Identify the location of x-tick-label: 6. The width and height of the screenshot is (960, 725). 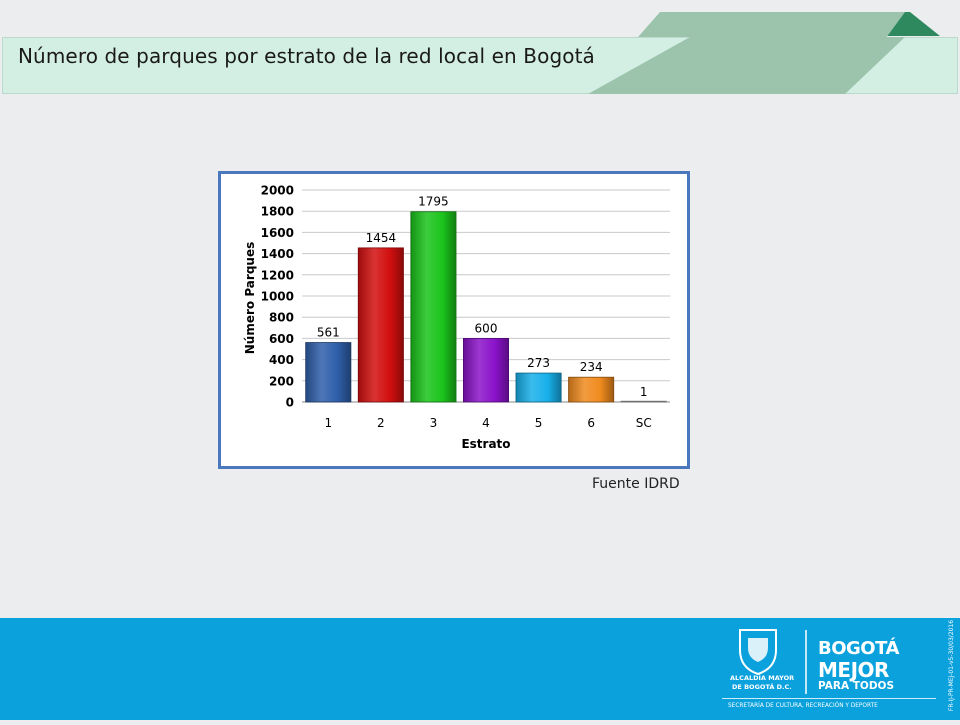
(591, 423).